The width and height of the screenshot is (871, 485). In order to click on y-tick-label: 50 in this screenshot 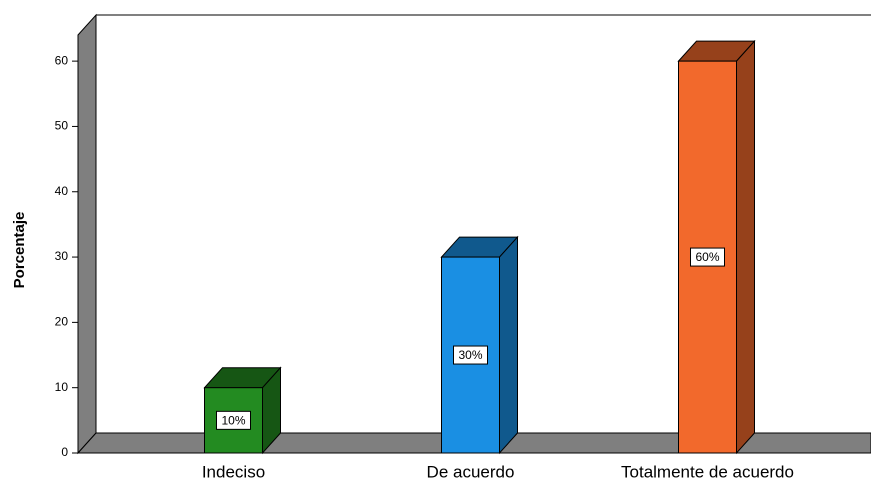, I will do `click(62, 126)`.